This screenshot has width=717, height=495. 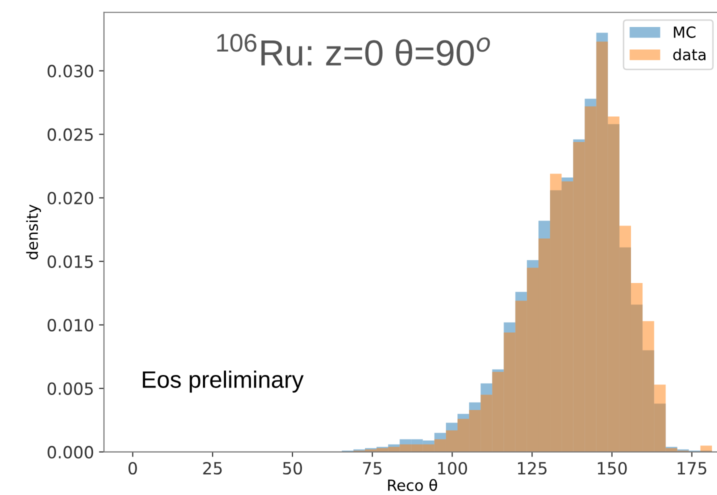 What do you see at coordinates (71, 71) in the screenshot?
I see `y-tick-label: 0.030` at bounding box center [71, 71].